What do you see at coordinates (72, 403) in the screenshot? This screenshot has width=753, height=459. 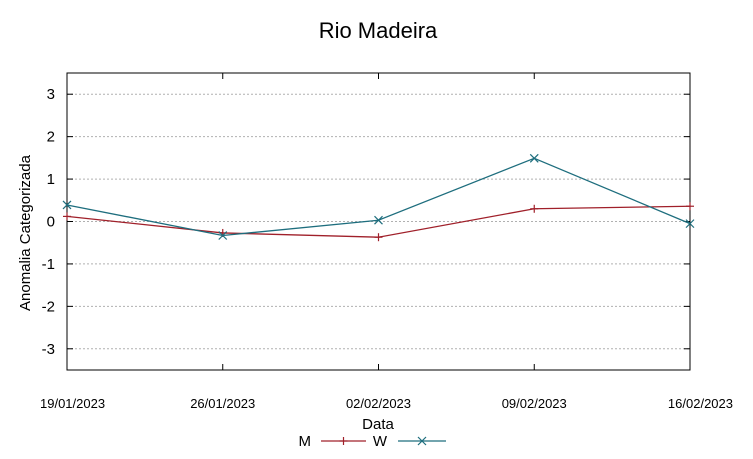 I see `x-tick-label: 19/01/2023` at bounding box center [72, 403].